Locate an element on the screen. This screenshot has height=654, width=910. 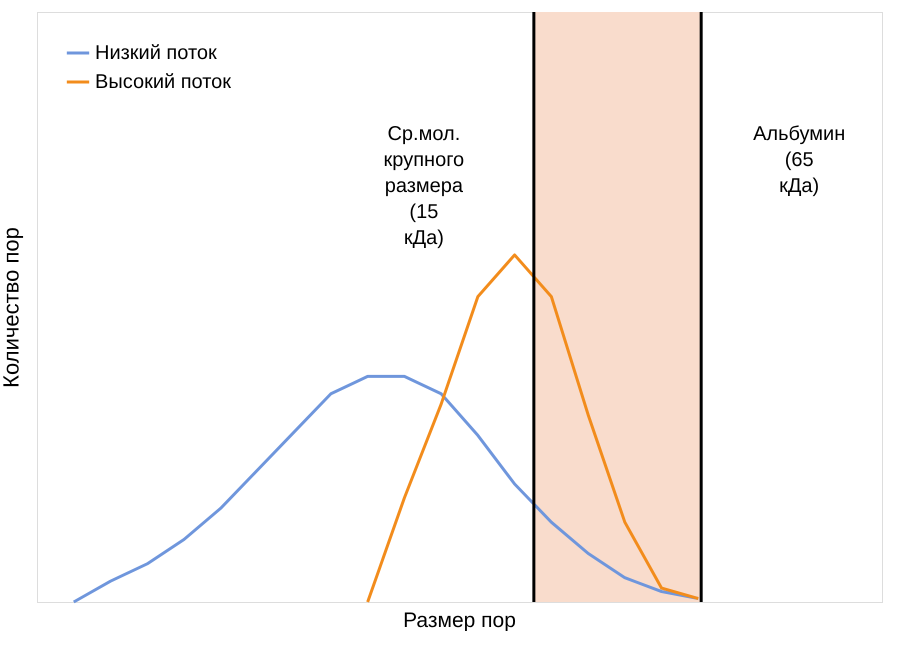
text: Ср.мол. крупного размера (15 кДа) is located at coordinates (424, 186).